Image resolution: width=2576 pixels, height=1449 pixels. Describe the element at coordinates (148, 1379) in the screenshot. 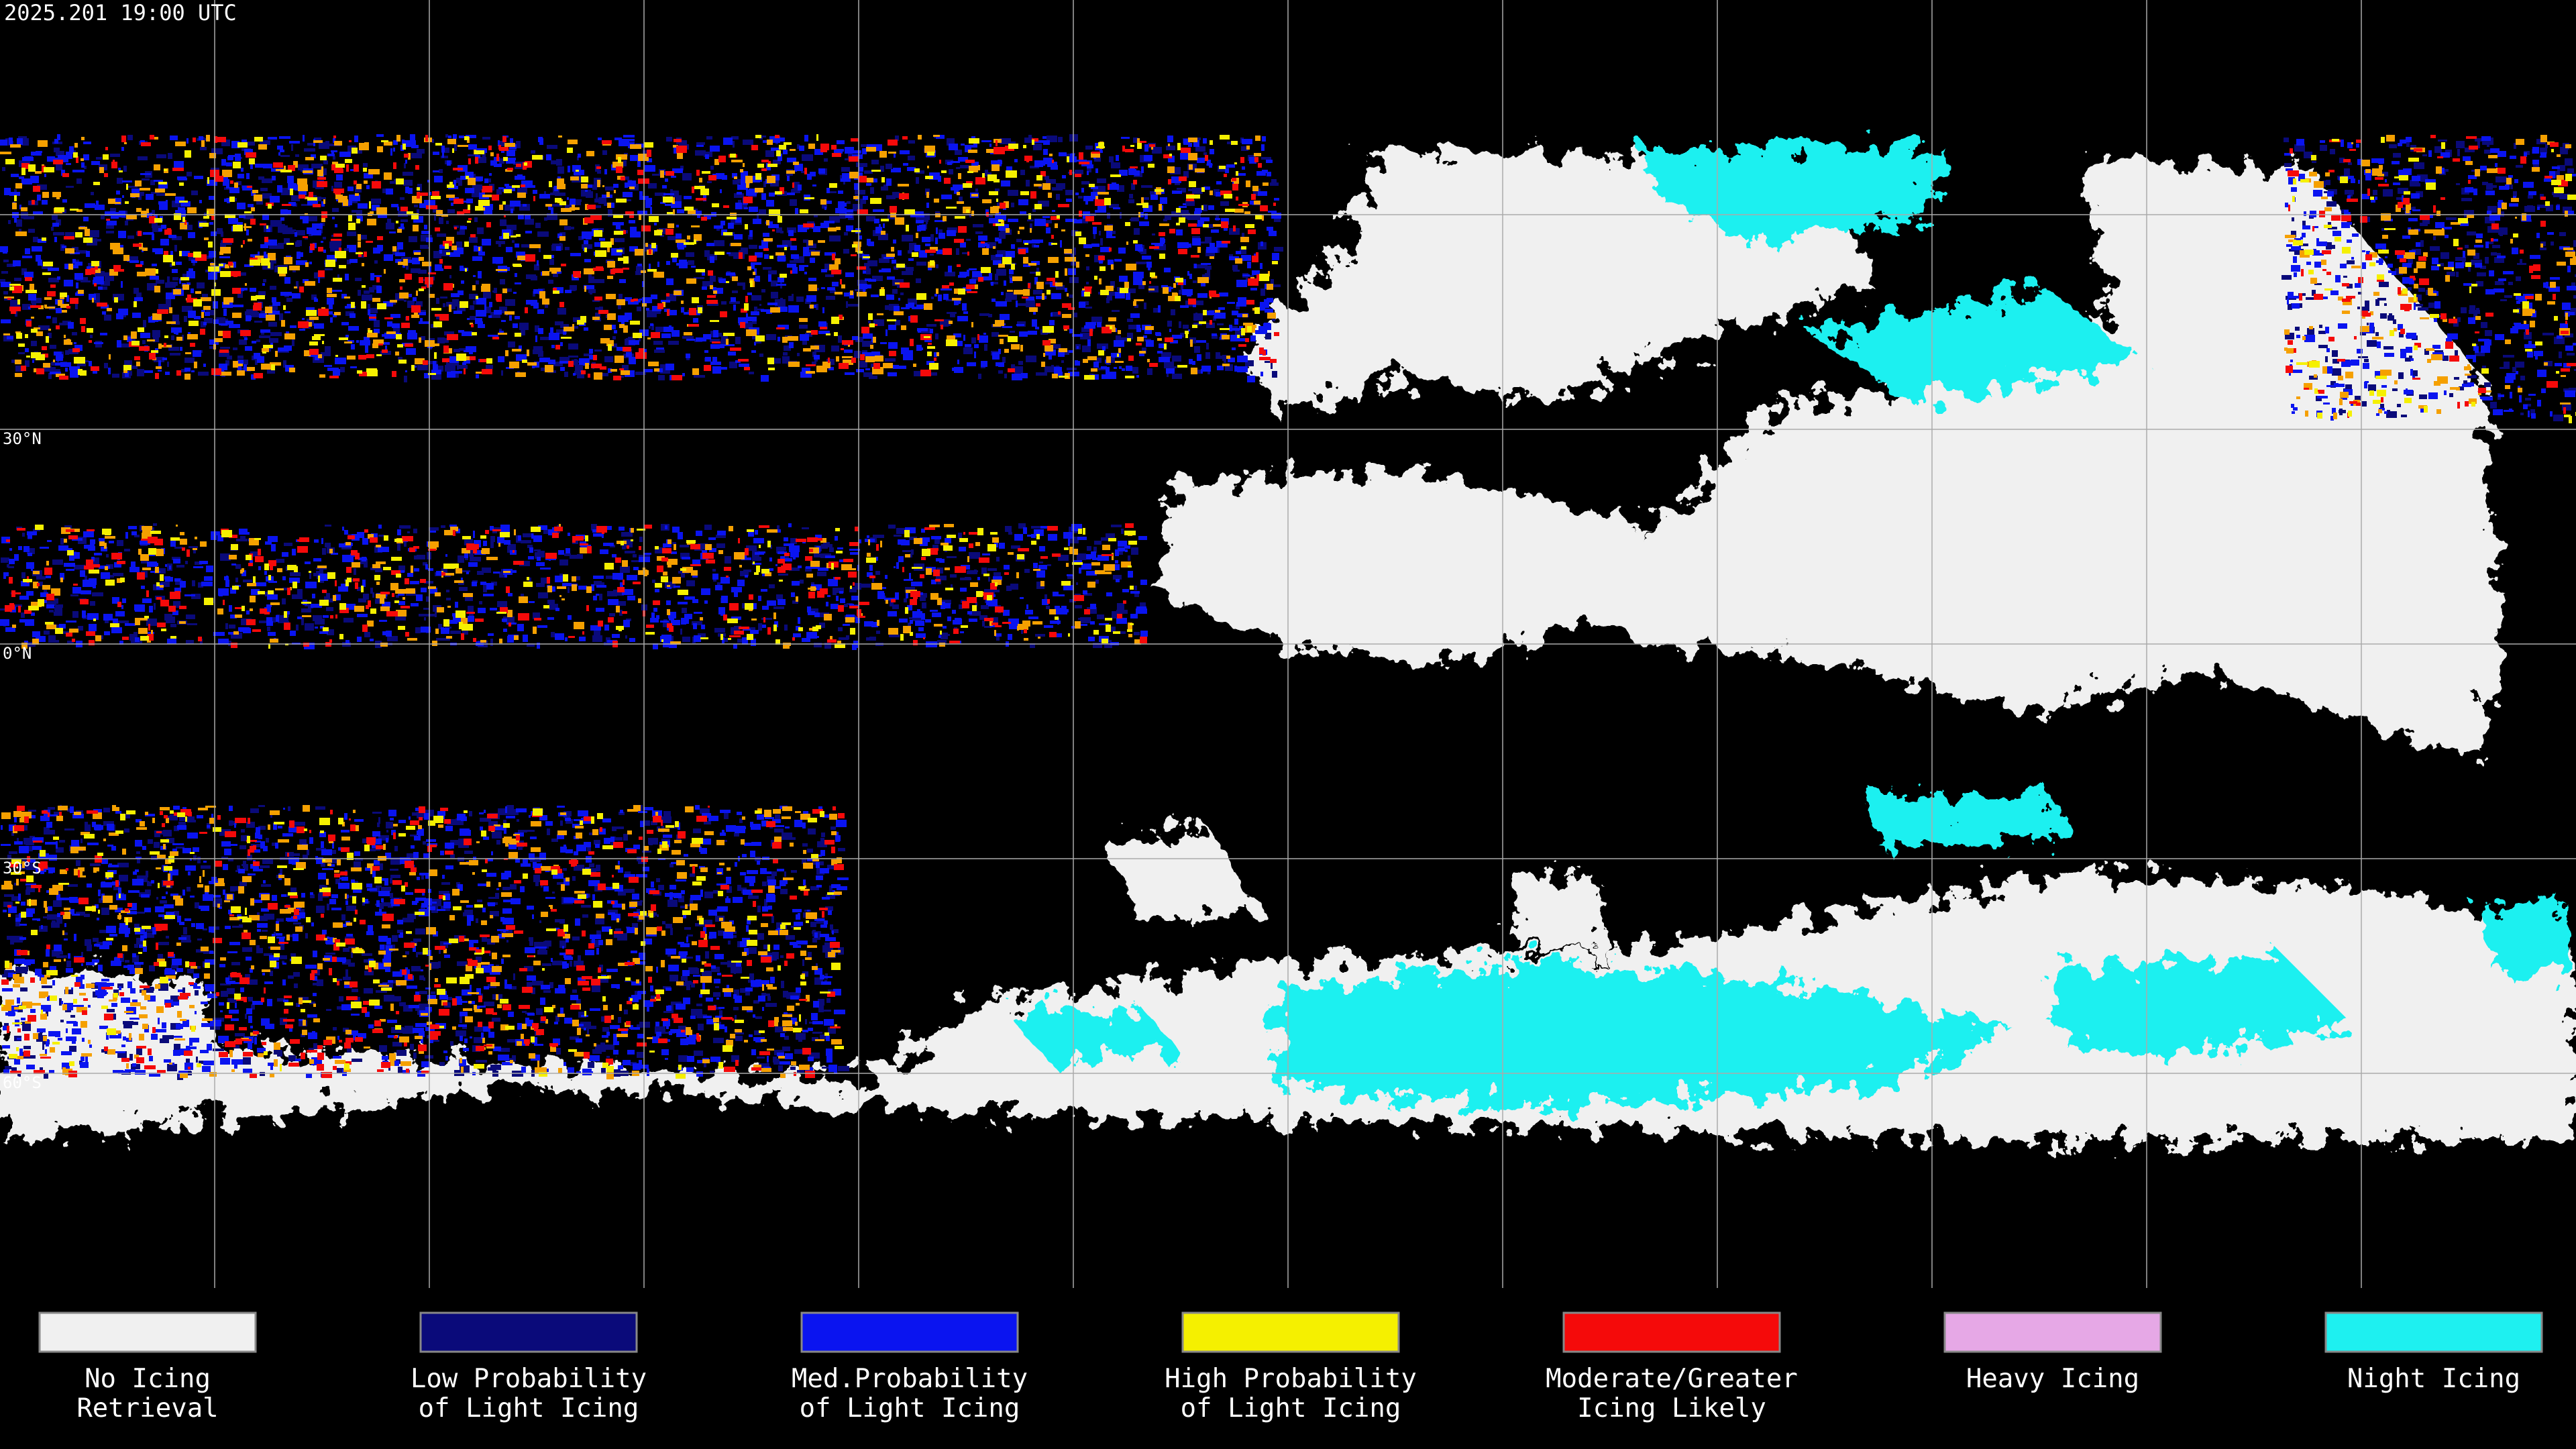

I see `legend-label: No Icing` at that location.